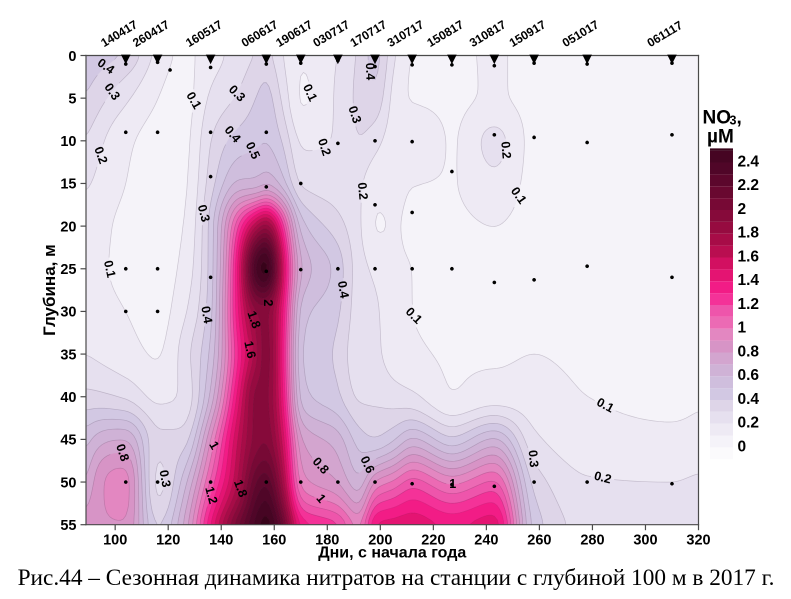  What do you see at coordinates (68, 355) in the screenshot?
I see `svg-text: 35` at bounding box center [68, 355].